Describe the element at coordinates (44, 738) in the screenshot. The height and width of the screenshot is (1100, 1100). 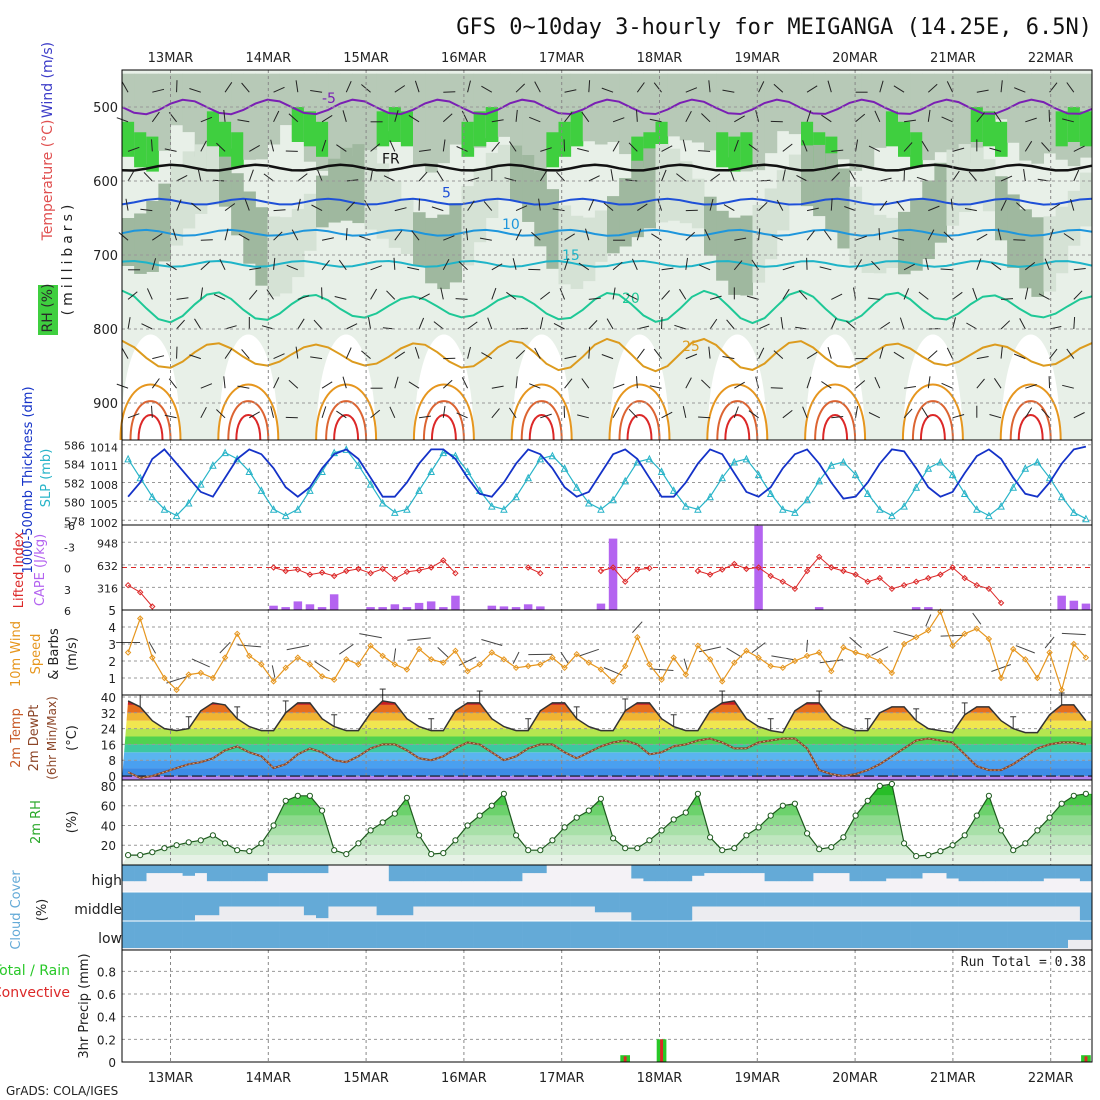
I see `panel5-labels: 2m Temp 2m DewPt (6hr Min/Max) (°C)` at that location.